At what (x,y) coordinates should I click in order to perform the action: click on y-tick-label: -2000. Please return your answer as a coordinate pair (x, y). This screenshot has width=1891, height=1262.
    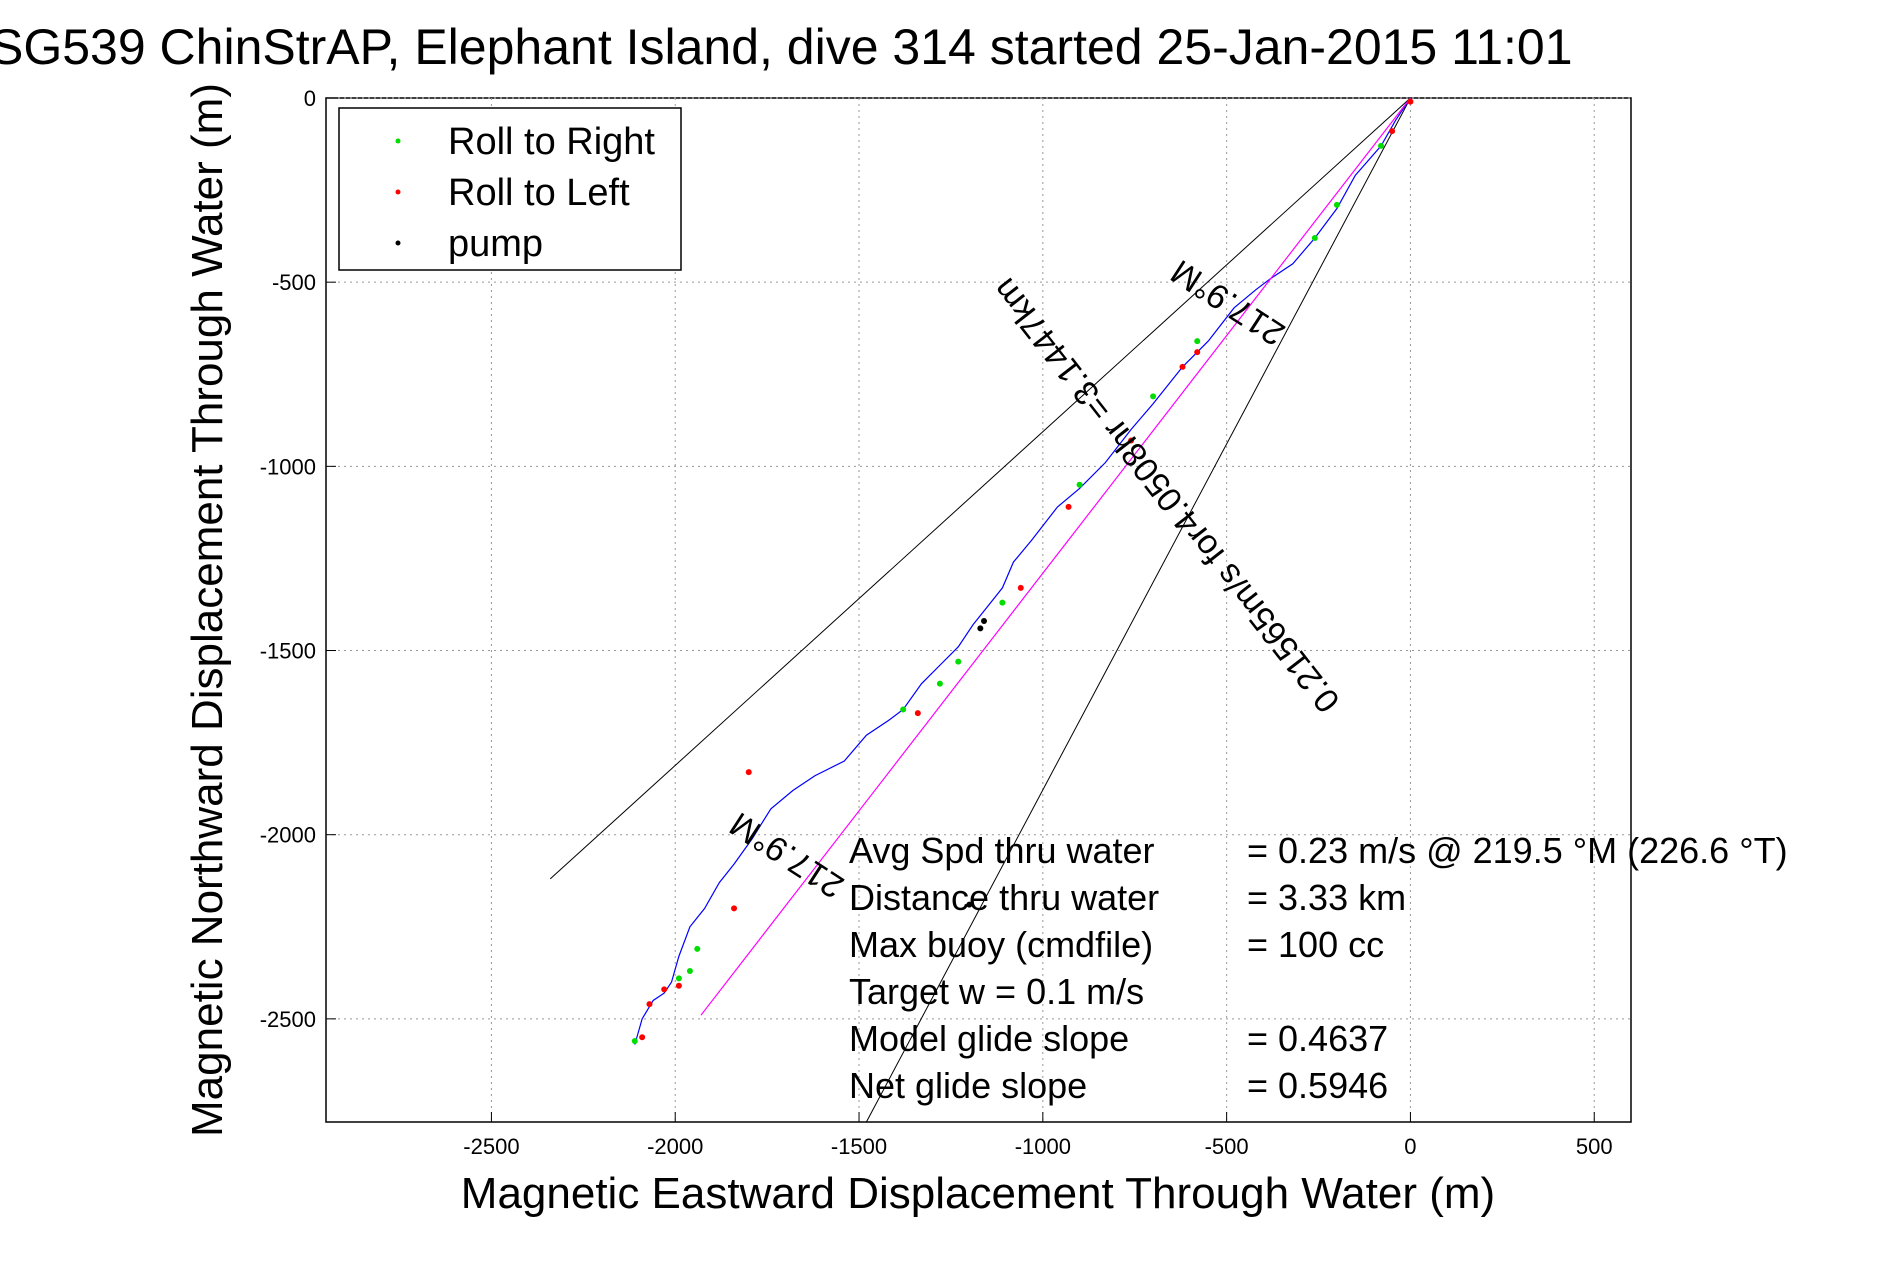
    Looking at the image, I should click on (288, 835).